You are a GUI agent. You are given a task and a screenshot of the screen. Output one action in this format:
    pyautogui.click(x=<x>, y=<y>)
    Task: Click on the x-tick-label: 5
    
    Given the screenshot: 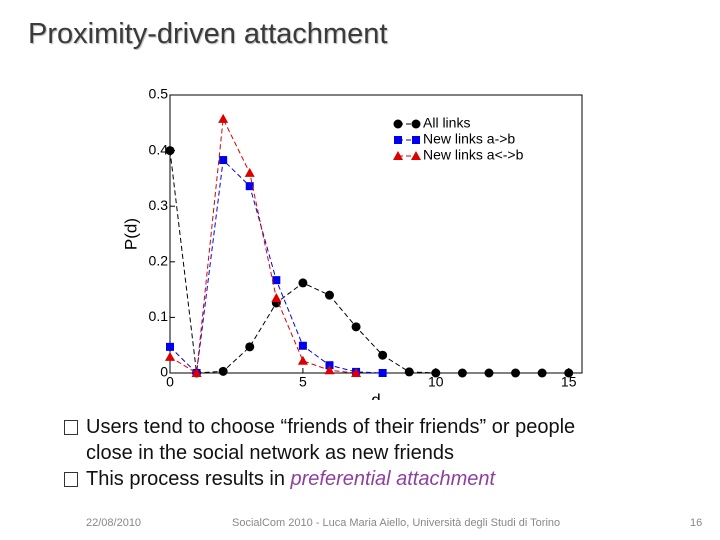 What is the action you would take?
    pyautogui.click(x=303, y=382)
    